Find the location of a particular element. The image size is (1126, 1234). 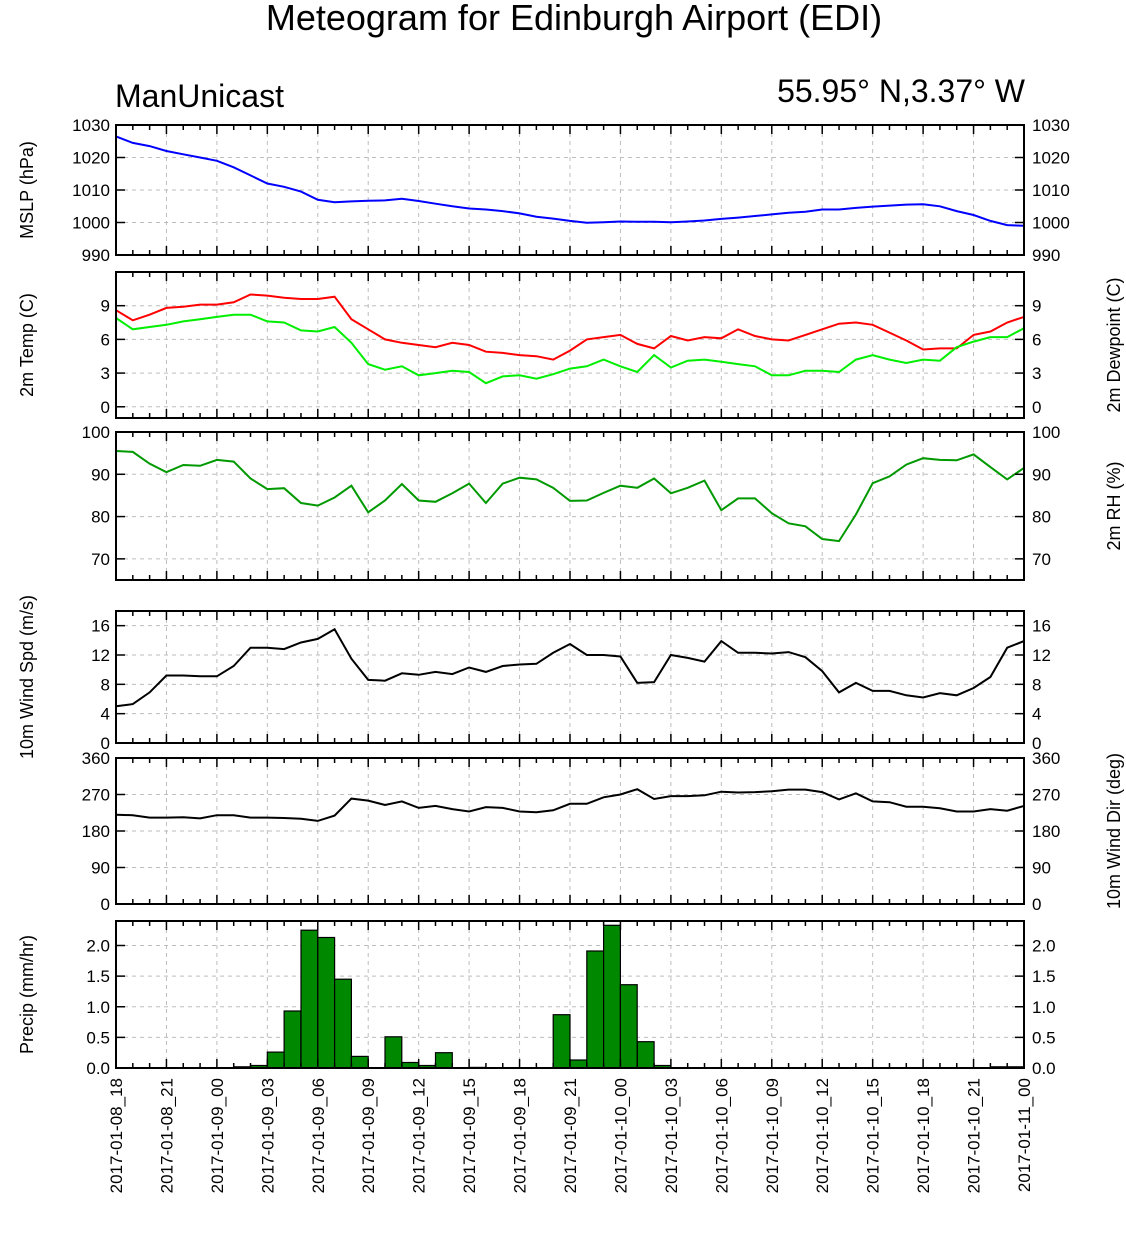

x-tick-label: 2017-01-09_09 is located at coordinates (368, 1135).